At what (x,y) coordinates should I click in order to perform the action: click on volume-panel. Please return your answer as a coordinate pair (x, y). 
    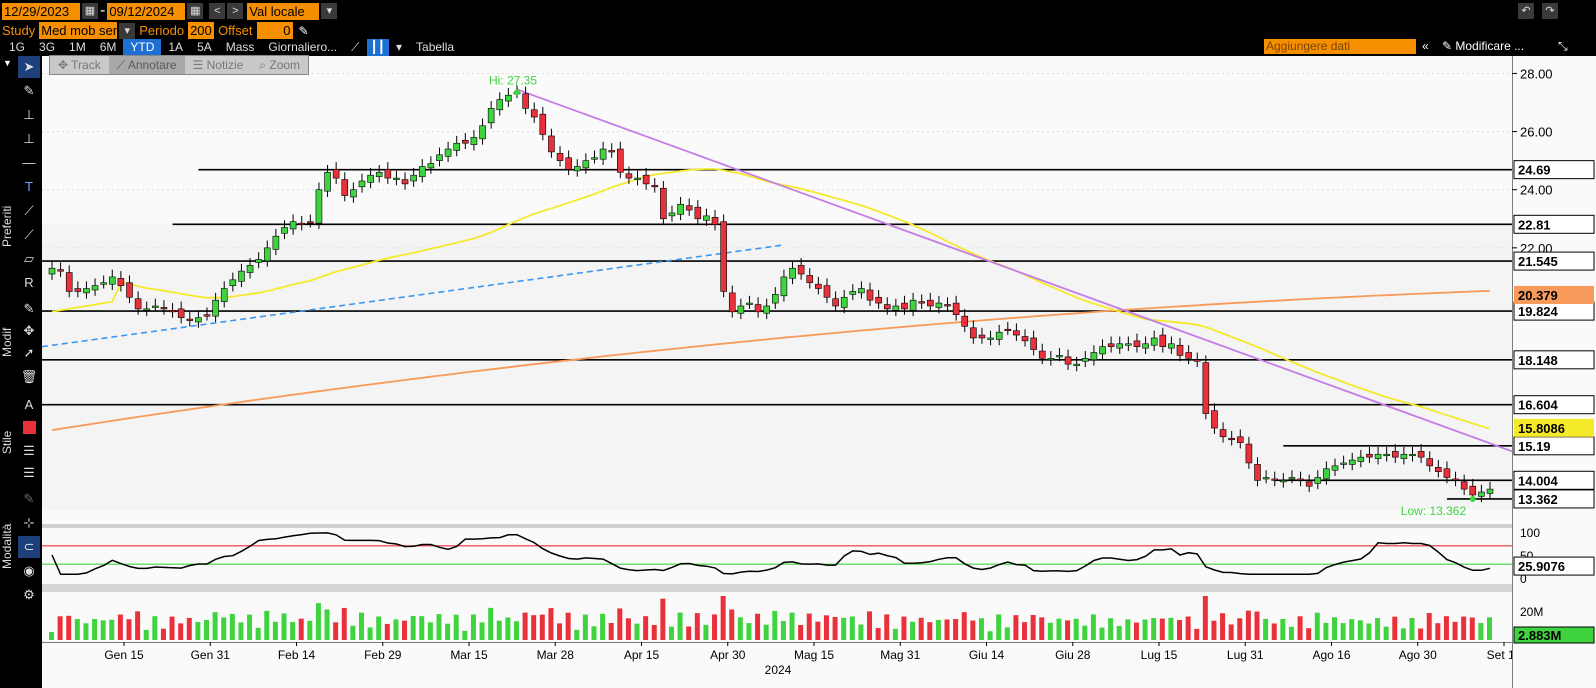
    Looking at the image, I should click on (777, 617).